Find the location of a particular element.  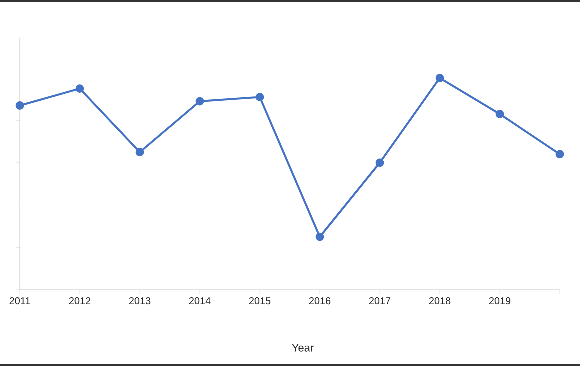

x-tick-label: 2016 is located at coordinates (320, 301).